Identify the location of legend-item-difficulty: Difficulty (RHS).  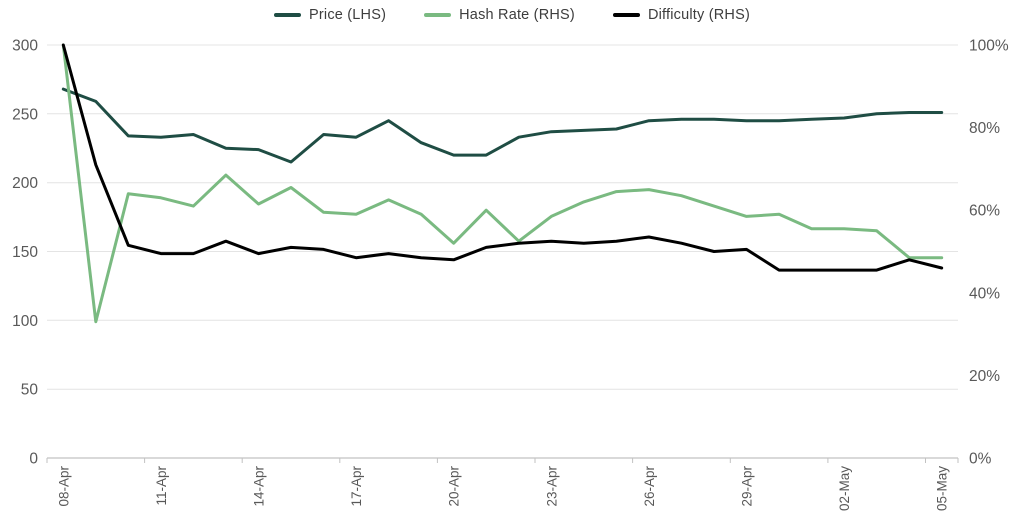
(681, 15).